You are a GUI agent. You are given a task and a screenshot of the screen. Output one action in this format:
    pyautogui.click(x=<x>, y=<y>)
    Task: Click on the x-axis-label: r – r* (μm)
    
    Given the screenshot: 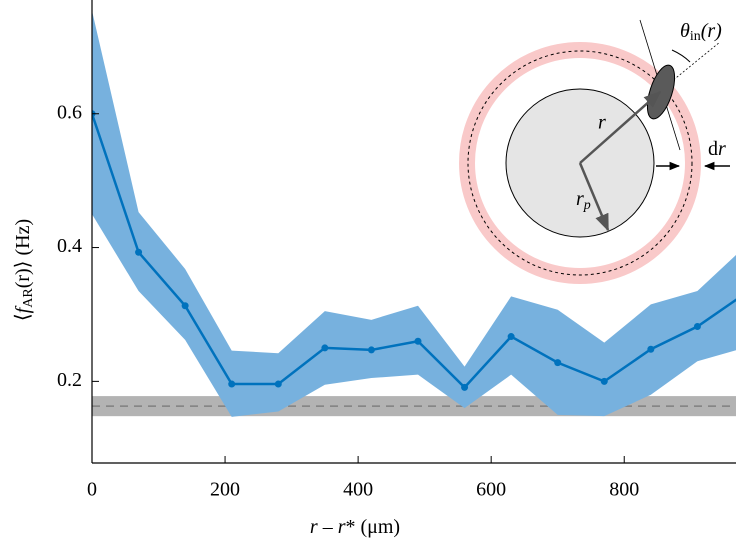 What is the action you would take?
    pyautogui.click(x=355, y=527)
    